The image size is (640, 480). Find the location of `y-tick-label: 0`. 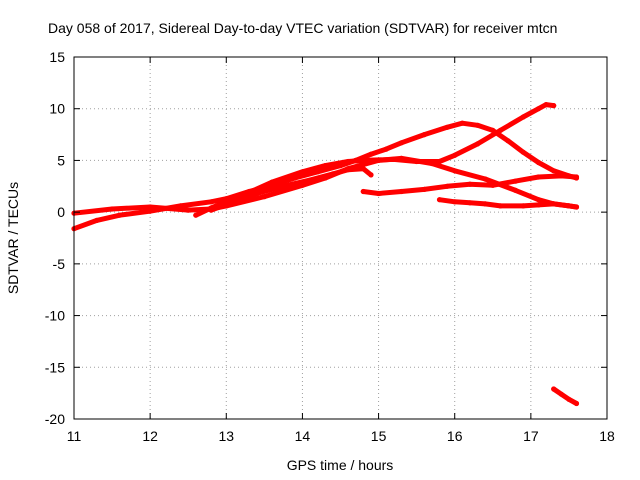

y-tick-label: 0 is located at coordinates (61, 212).